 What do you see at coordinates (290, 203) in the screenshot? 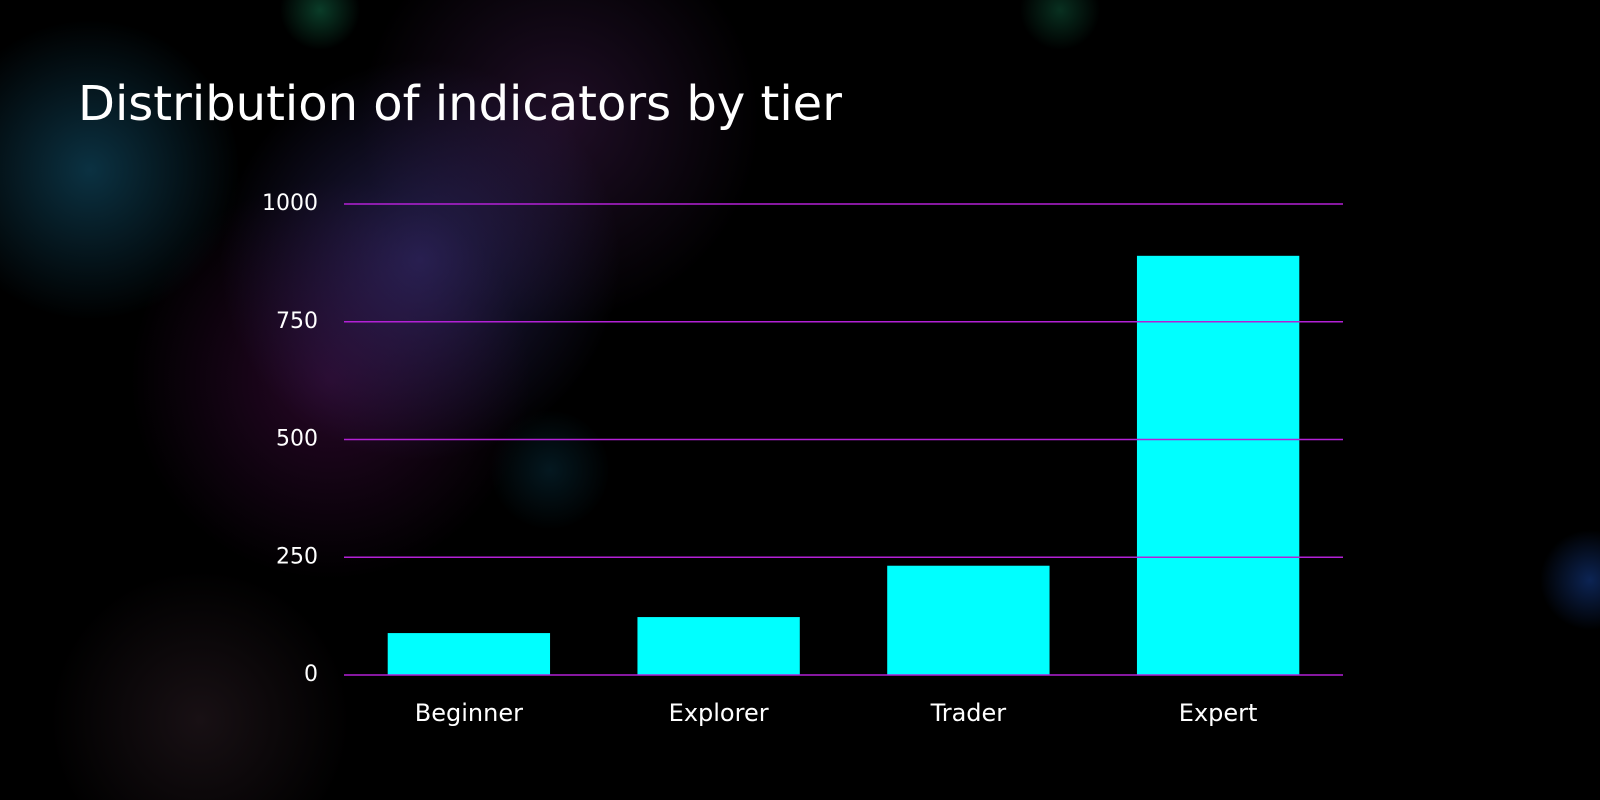
I see `y-tick-label: 1000` at bounding box center [290, 203].